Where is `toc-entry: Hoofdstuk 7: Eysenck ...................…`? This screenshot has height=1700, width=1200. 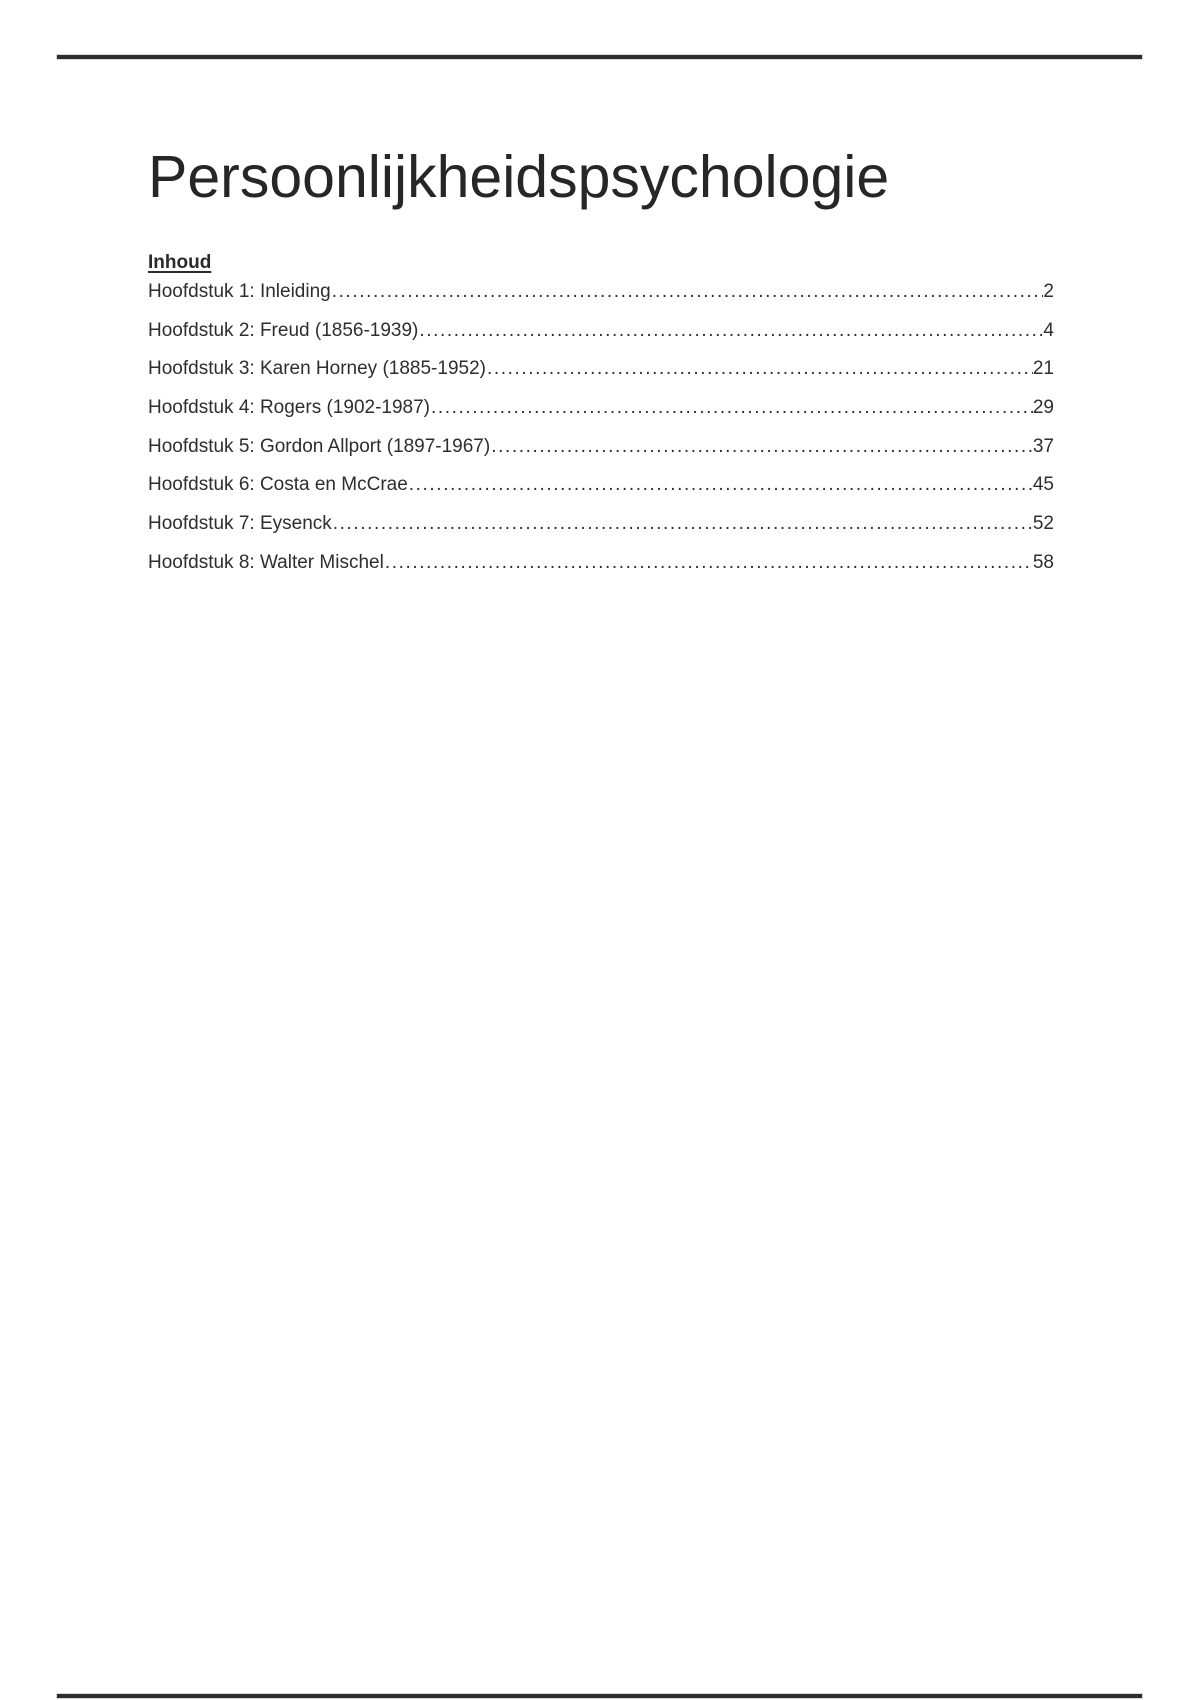
toc-entry: Hoofdstuk 7: Eysenck ...................… is located at coordinates (601, 523).